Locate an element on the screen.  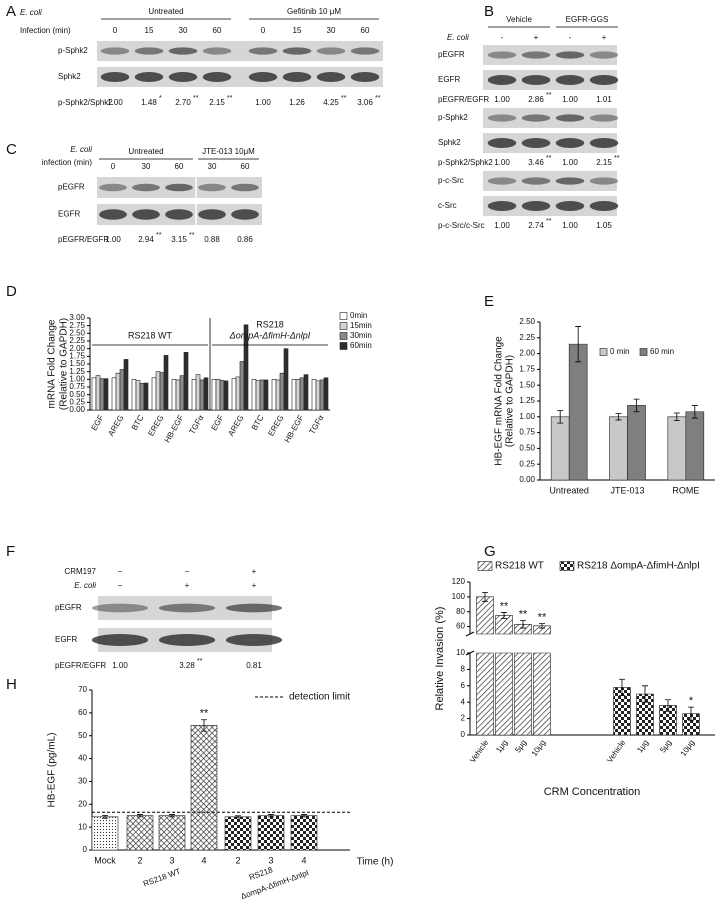
y-axis-label: (Relative to GAPDH) is located at coordinates (64, 364).